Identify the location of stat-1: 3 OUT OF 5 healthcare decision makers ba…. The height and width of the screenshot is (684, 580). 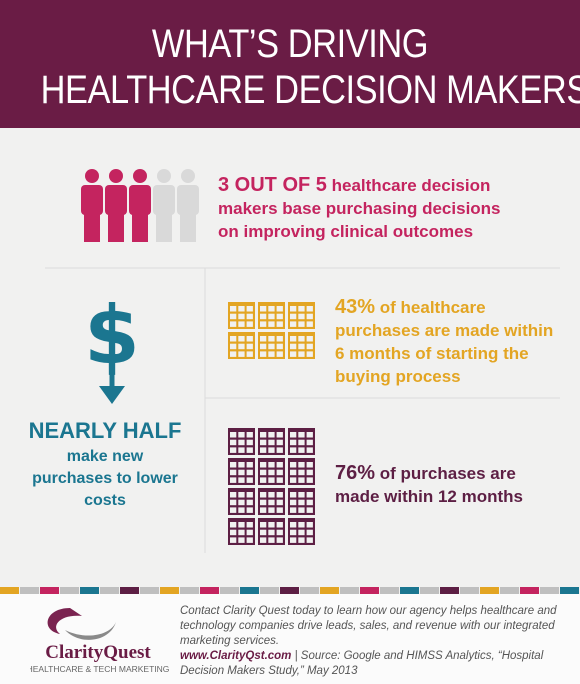
(368, 208).